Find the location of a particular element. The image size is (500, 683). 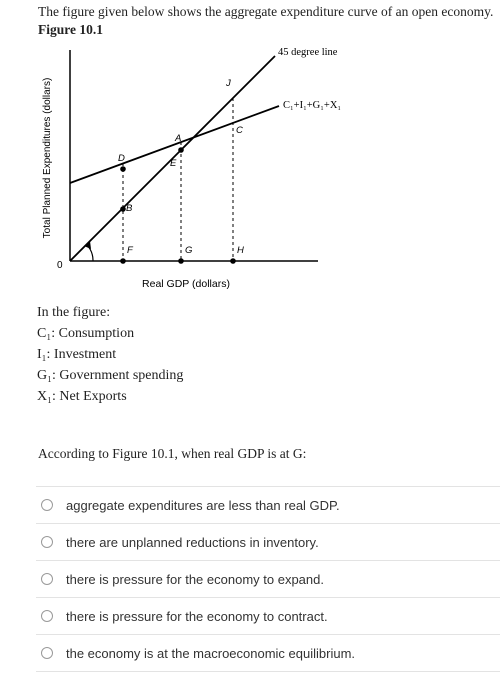

aggregate-expenditure-line is located at coordinates (174, 144).